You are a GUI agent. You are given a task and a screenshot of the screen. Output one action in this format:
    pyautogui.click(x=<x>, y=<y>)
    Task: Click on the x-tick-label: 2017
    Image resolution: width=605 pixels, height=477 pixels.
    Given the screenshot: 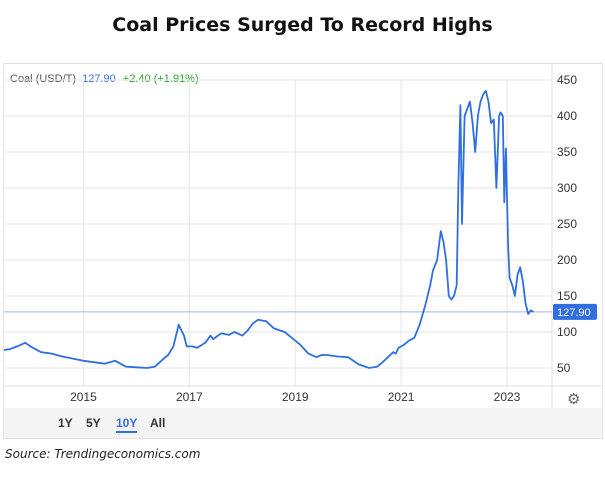 What is the action you would take?
    pyautogui.click(x=189, y=397)
    